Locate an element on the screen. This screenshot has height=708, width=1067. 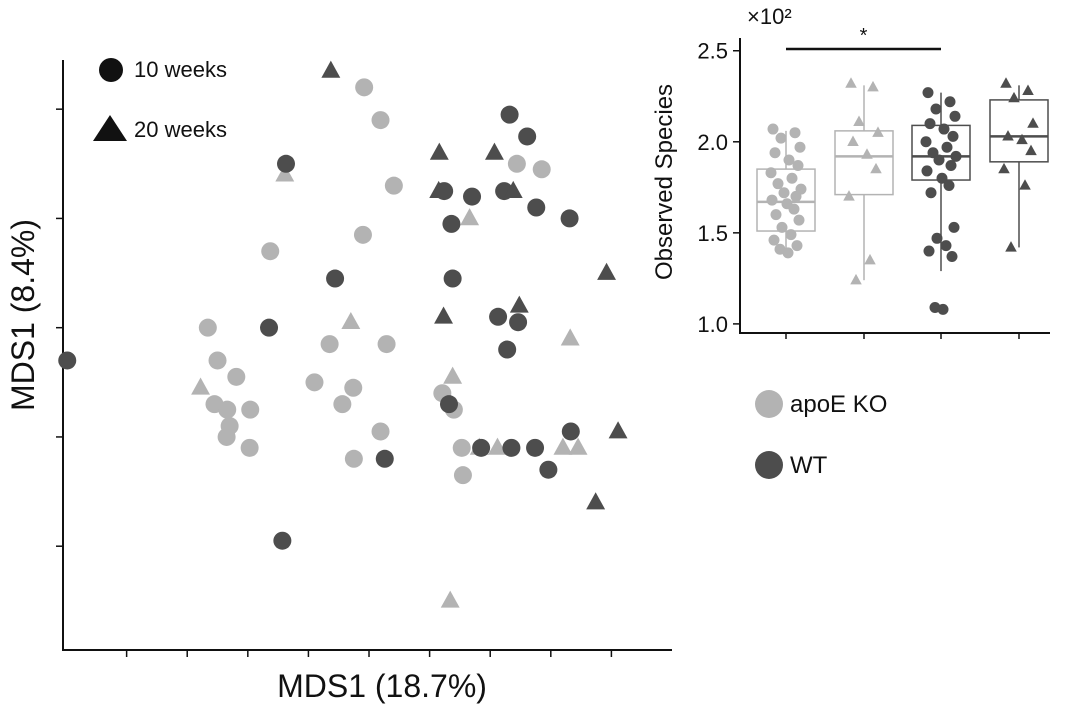
box-y-tick-label: 1.5 is located at coordinates (712, 233).